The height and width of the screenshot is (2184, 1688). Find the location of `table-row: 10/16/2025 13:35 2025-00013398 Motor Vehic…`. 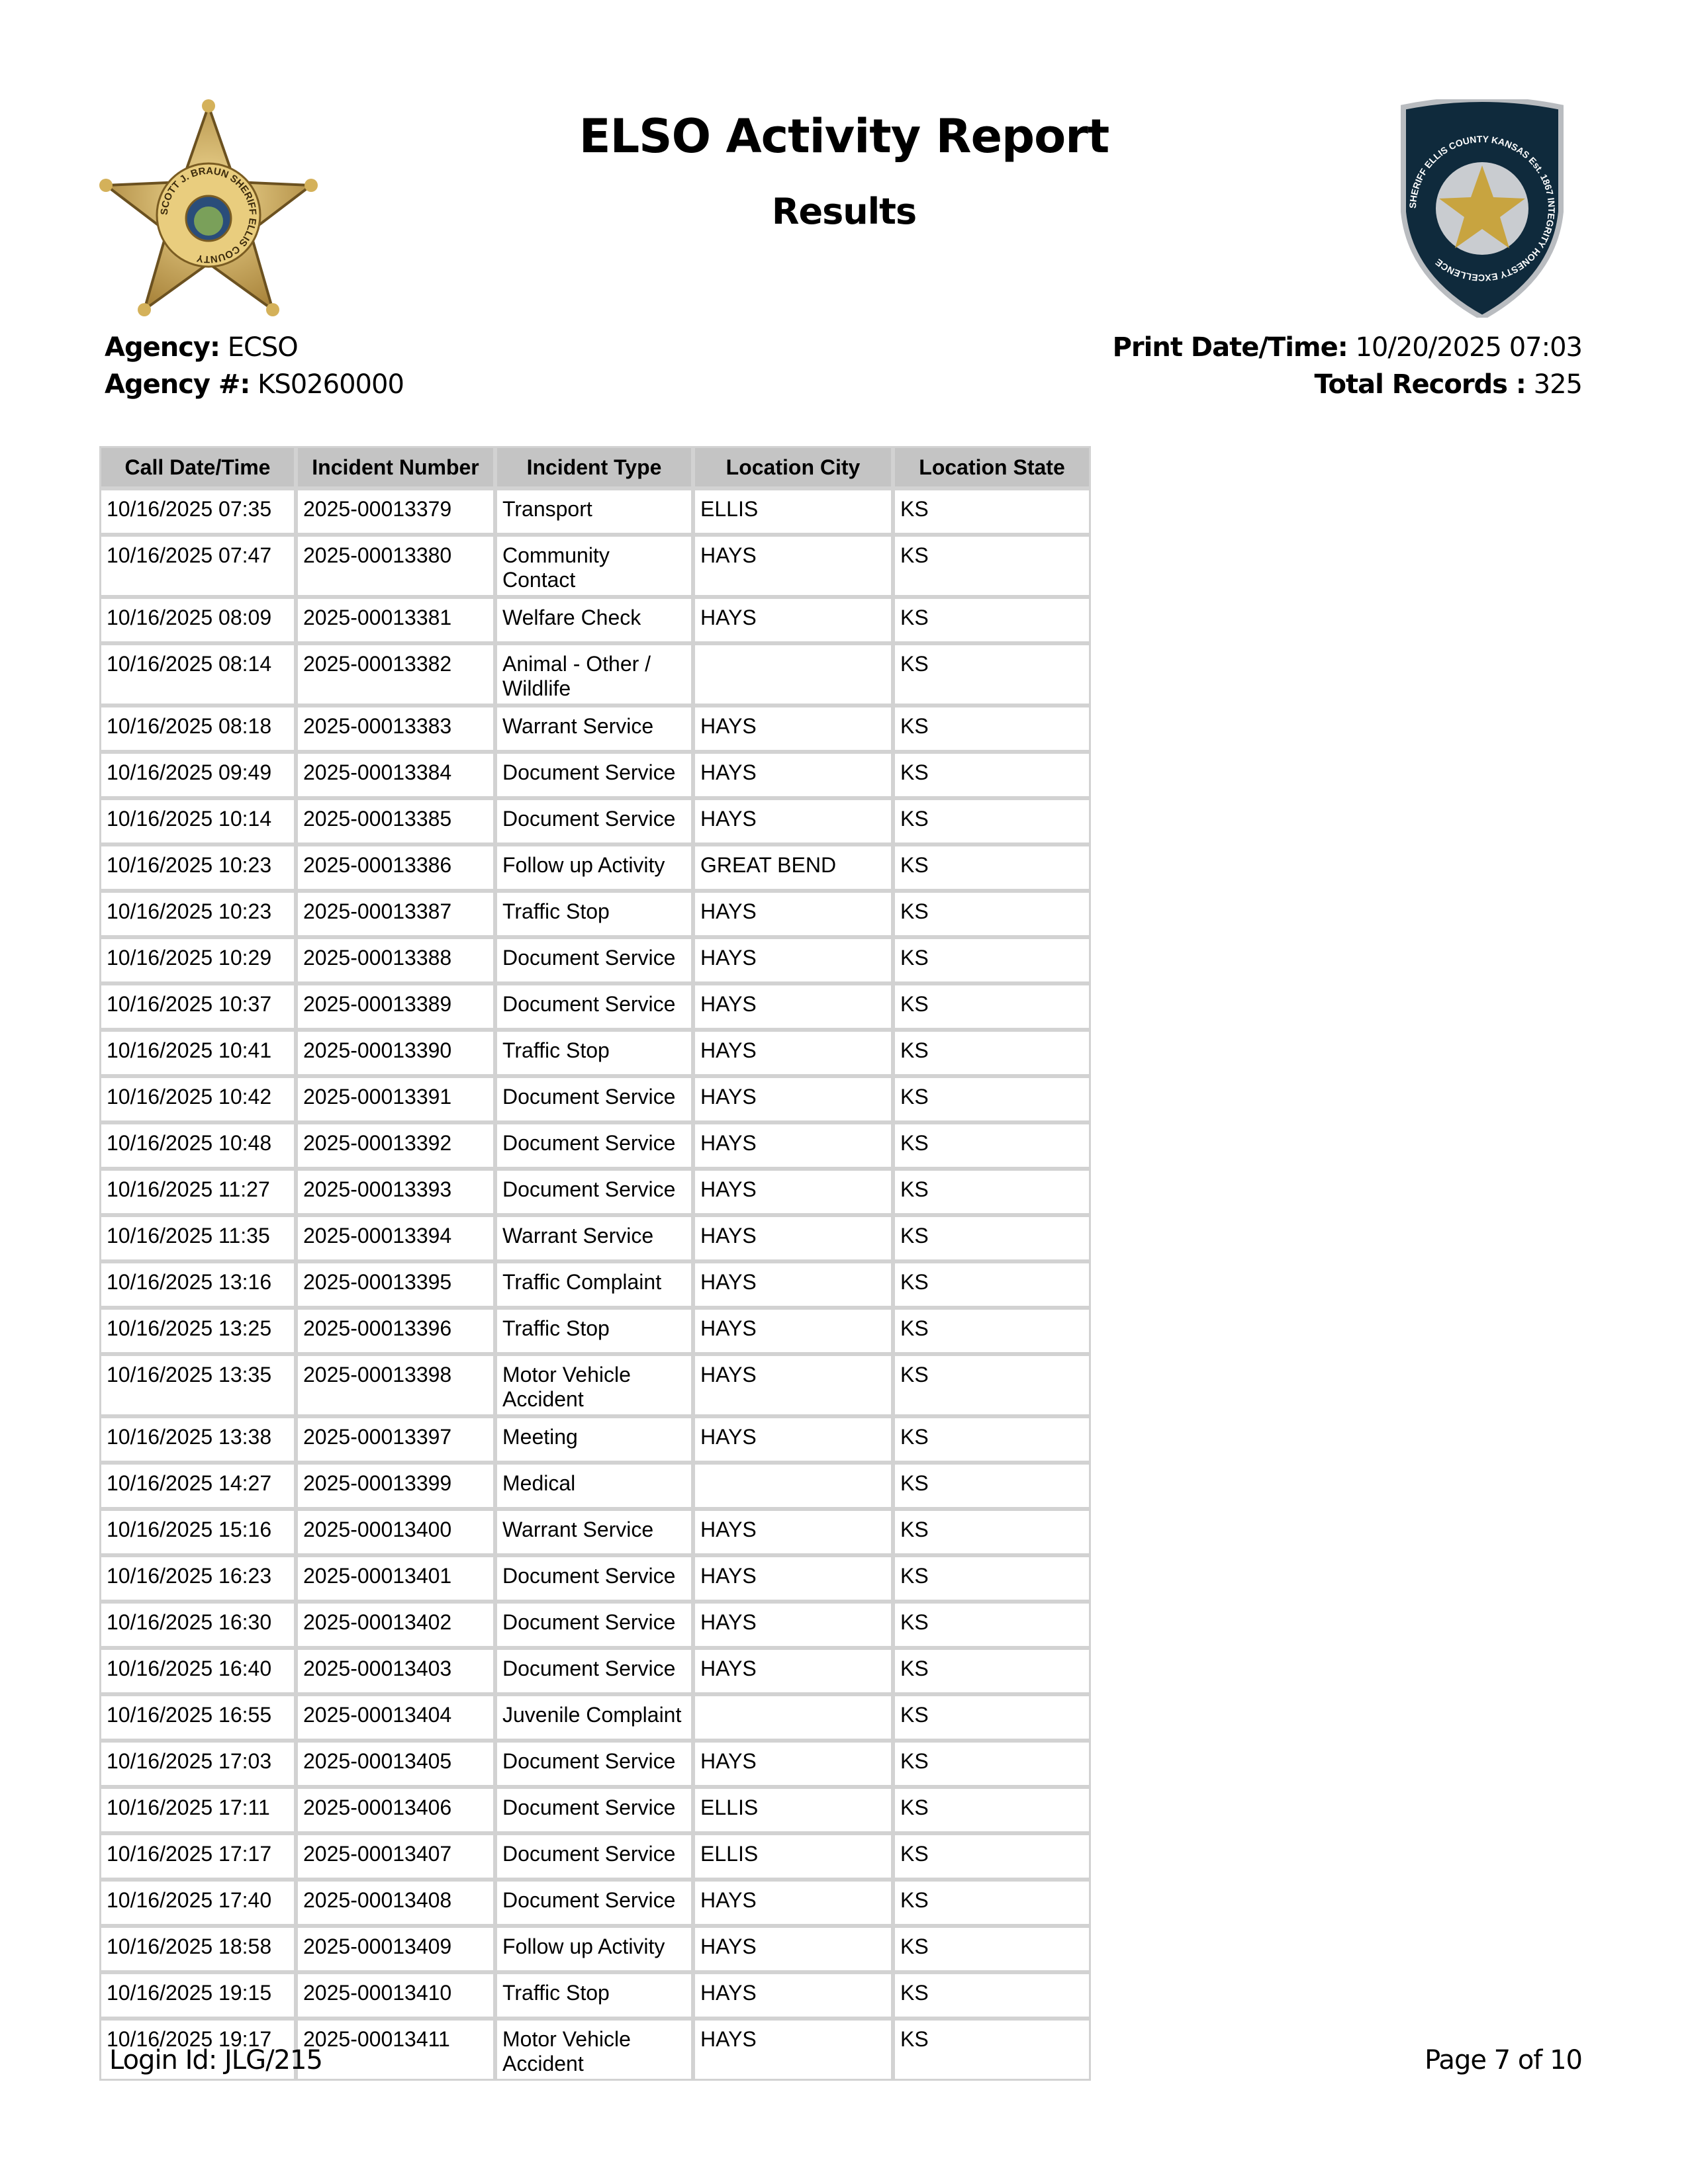

table-row: 10/16/2025 13:35 2025-00013398 Motor Vehic… is located at coordinates (595, 1385).